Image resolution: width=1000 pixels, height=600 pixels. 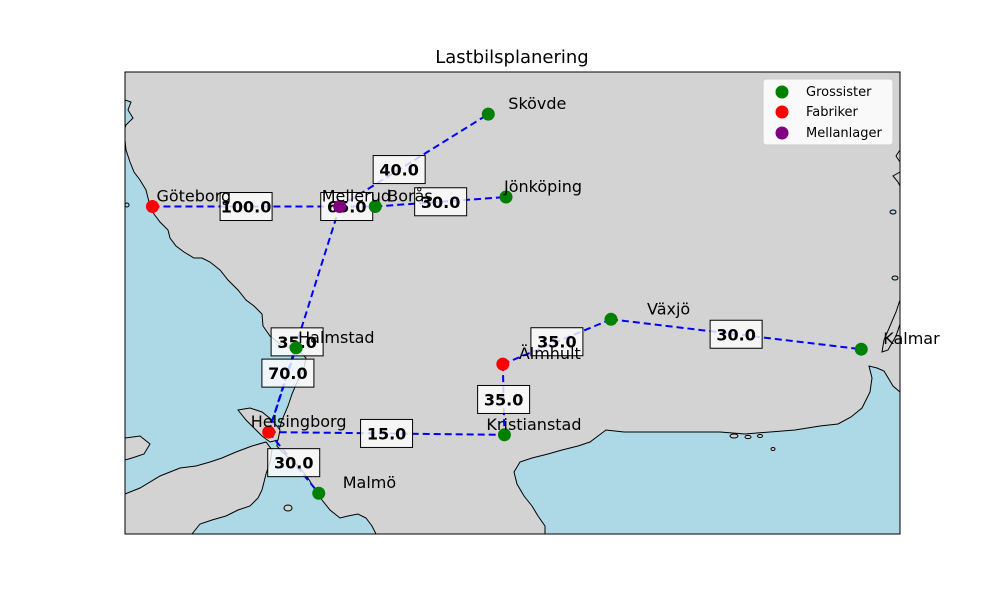 I want to click on city-label-skovde: Skövde, so click(x=537, y=103).